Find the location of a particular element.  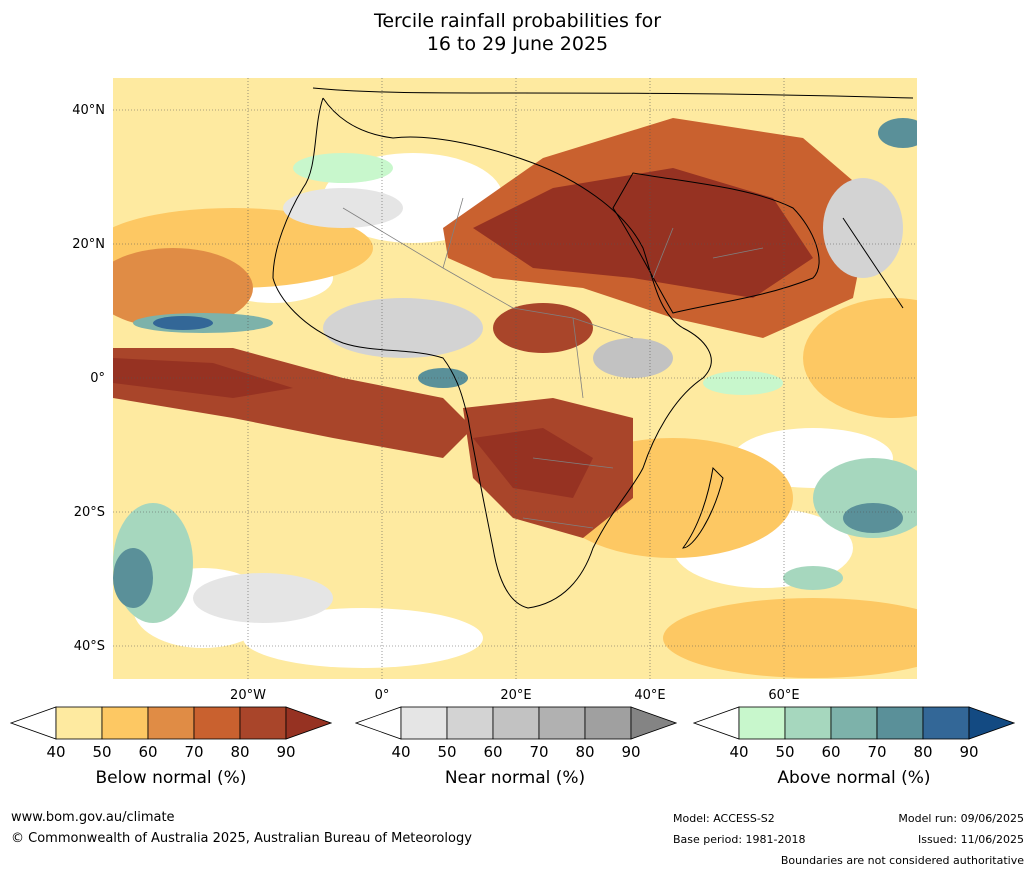

lon-label-20w: 20°W is located at coordinates (248, 695).